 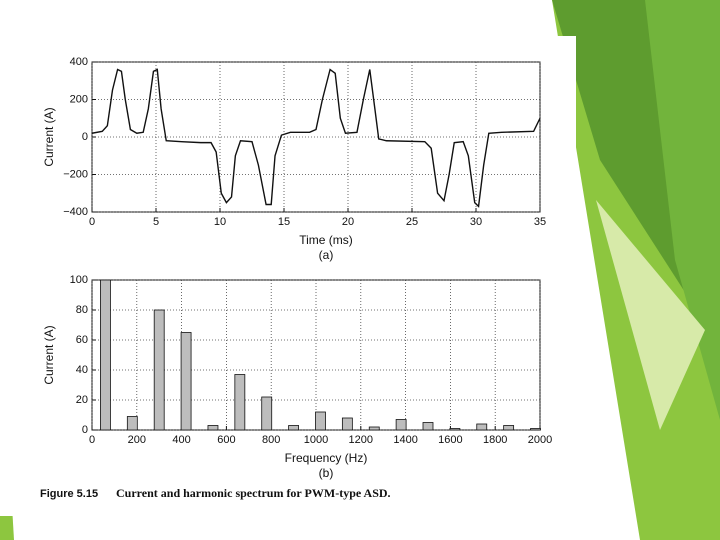 I want to click on x-tick-label: 400, so click(x=181, y=440).